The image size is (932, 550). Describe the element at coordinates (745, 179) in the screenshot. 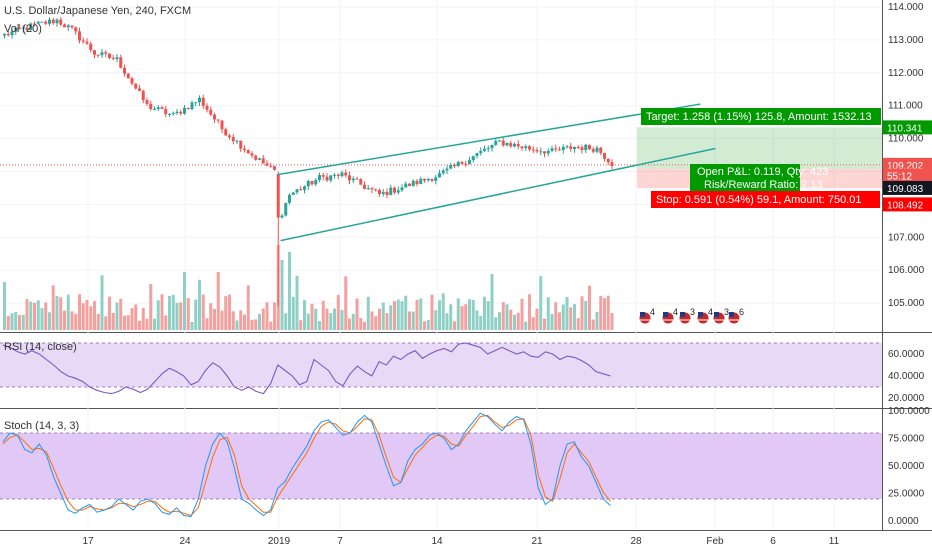

I see `pnl-label-box` at that location.